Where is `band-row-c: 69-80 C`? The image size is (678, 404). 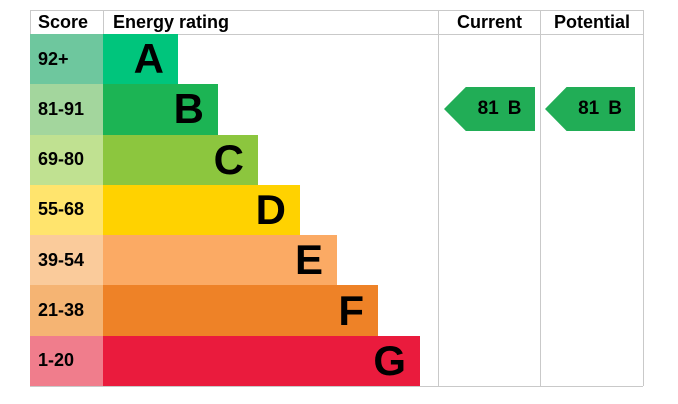 band-row-c: 69-80 C is located at coordinates (234, 159).